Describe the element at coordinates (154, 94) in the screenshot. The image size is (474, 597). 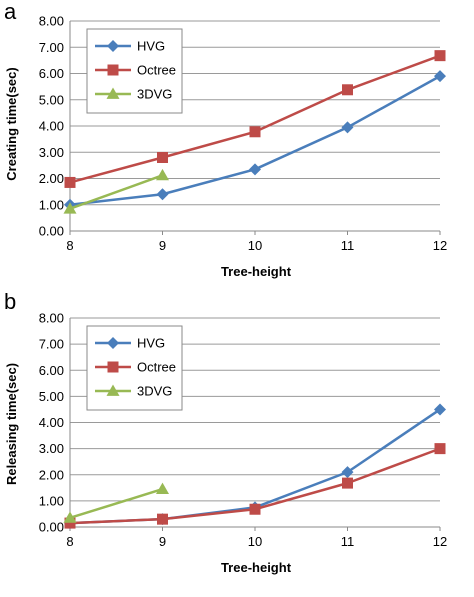
I see `legend-label-a-2: 3DVG` at that location.